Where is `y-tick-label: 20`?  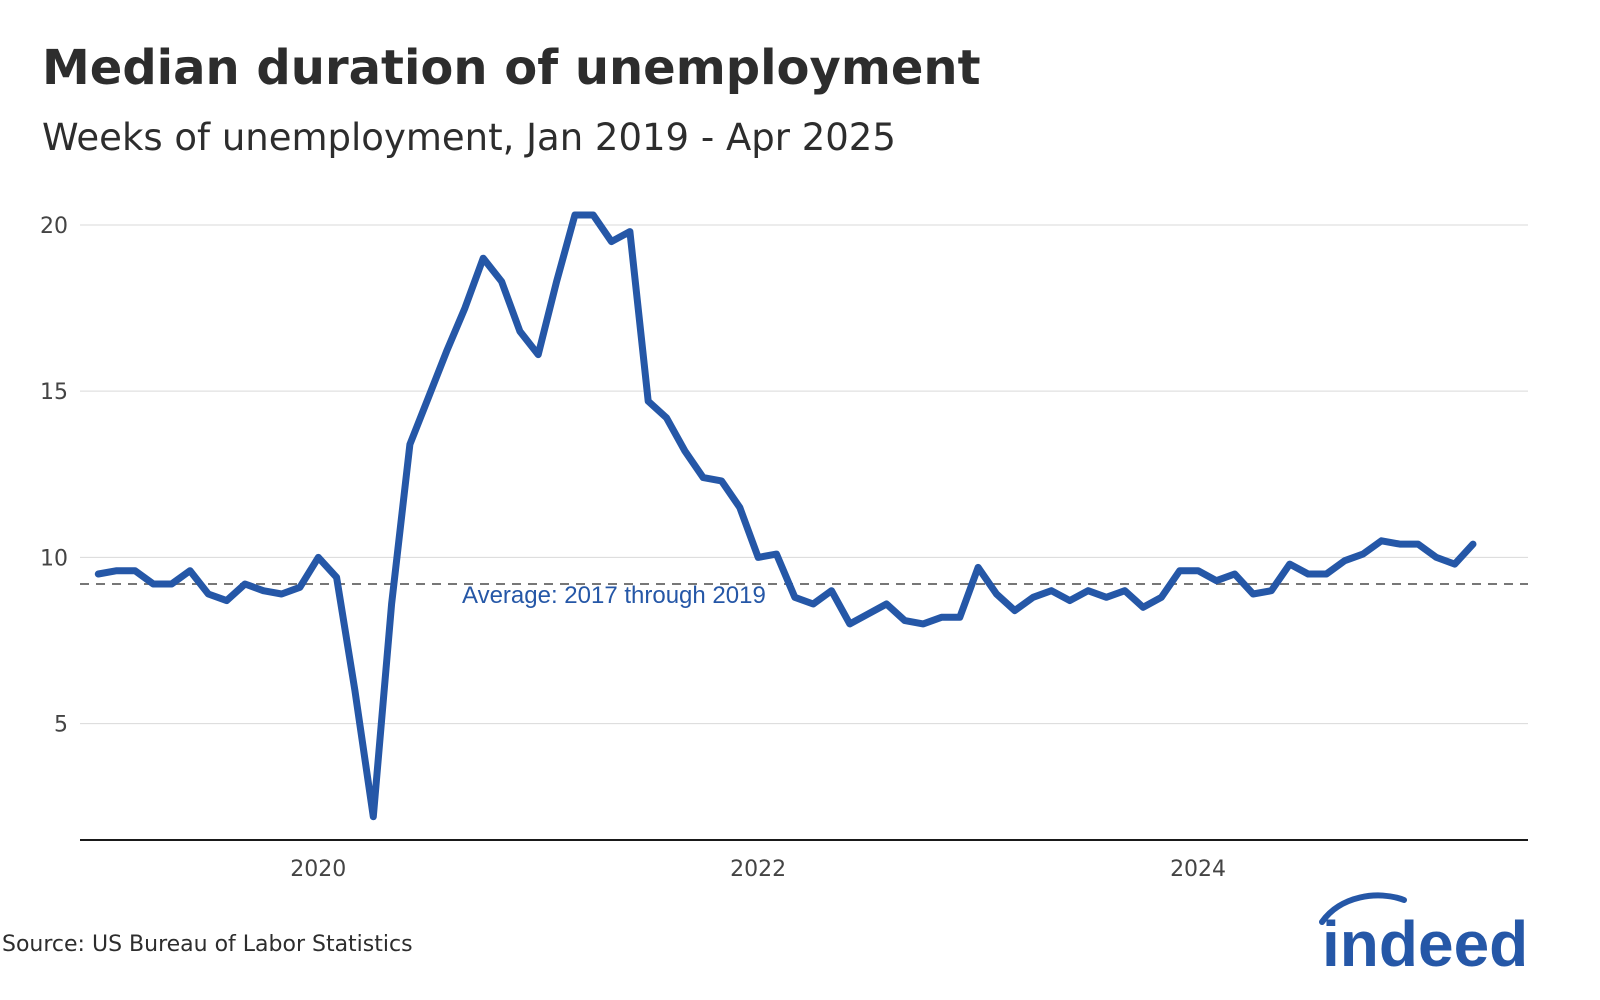 y-tick-label: 20 is located at coordinates (54, 226).